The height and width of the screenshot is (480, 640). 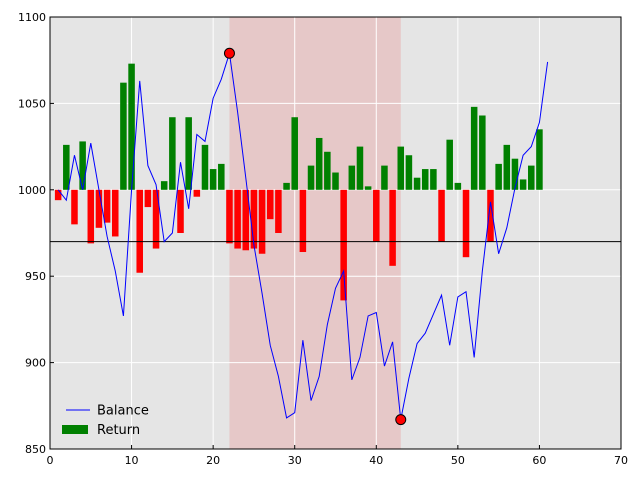 What do you see at coordinates (123, 411) in the screenshot?
I see `legend-balance-label: Balance` at bounding box center [123, 411].